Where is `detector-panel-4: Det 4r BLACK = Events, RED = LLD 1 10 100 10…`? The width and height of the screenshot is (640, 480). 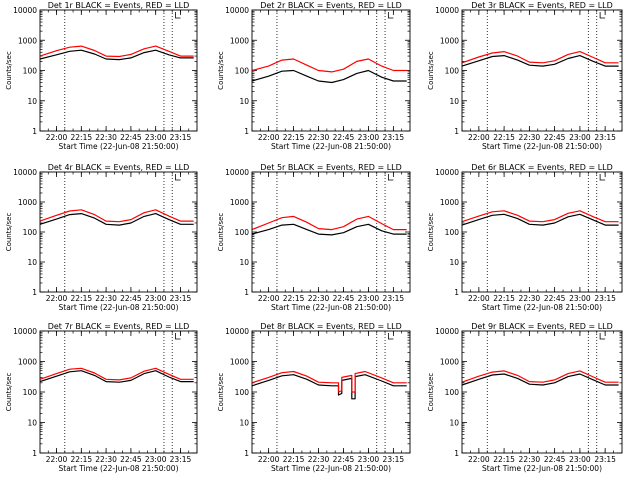 detector-panel-4: Det 4r BLACK = Events, RED = LLD 1 10 100 10… is located at coordinates (101, 237).